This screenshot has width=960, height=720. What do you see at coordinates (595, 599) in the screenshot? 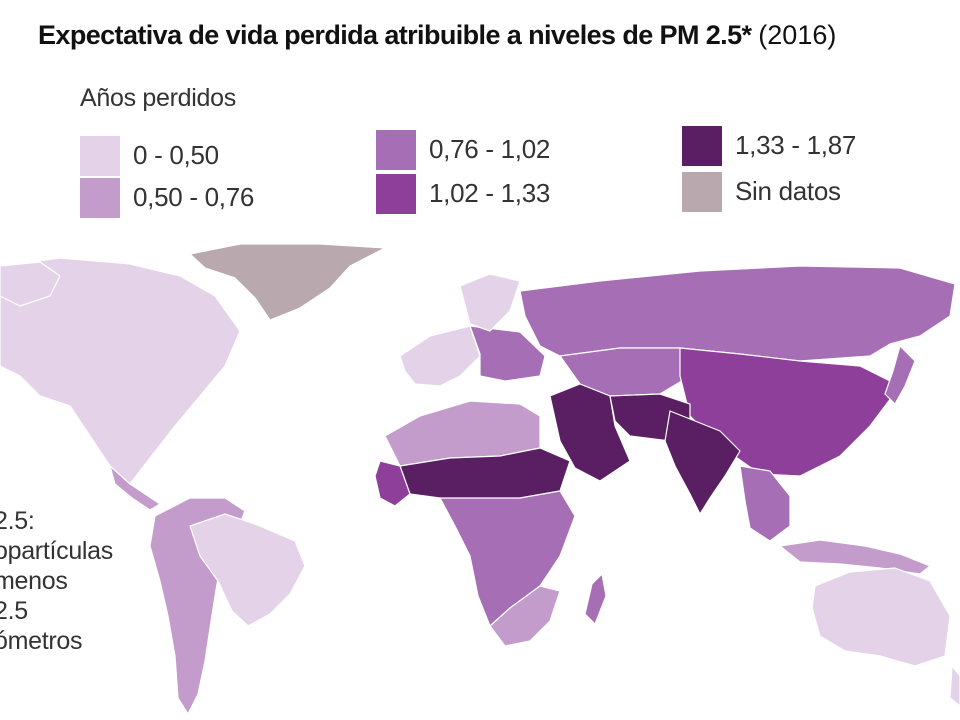
I see `region-madagascar` at bounding box center [595, 599].